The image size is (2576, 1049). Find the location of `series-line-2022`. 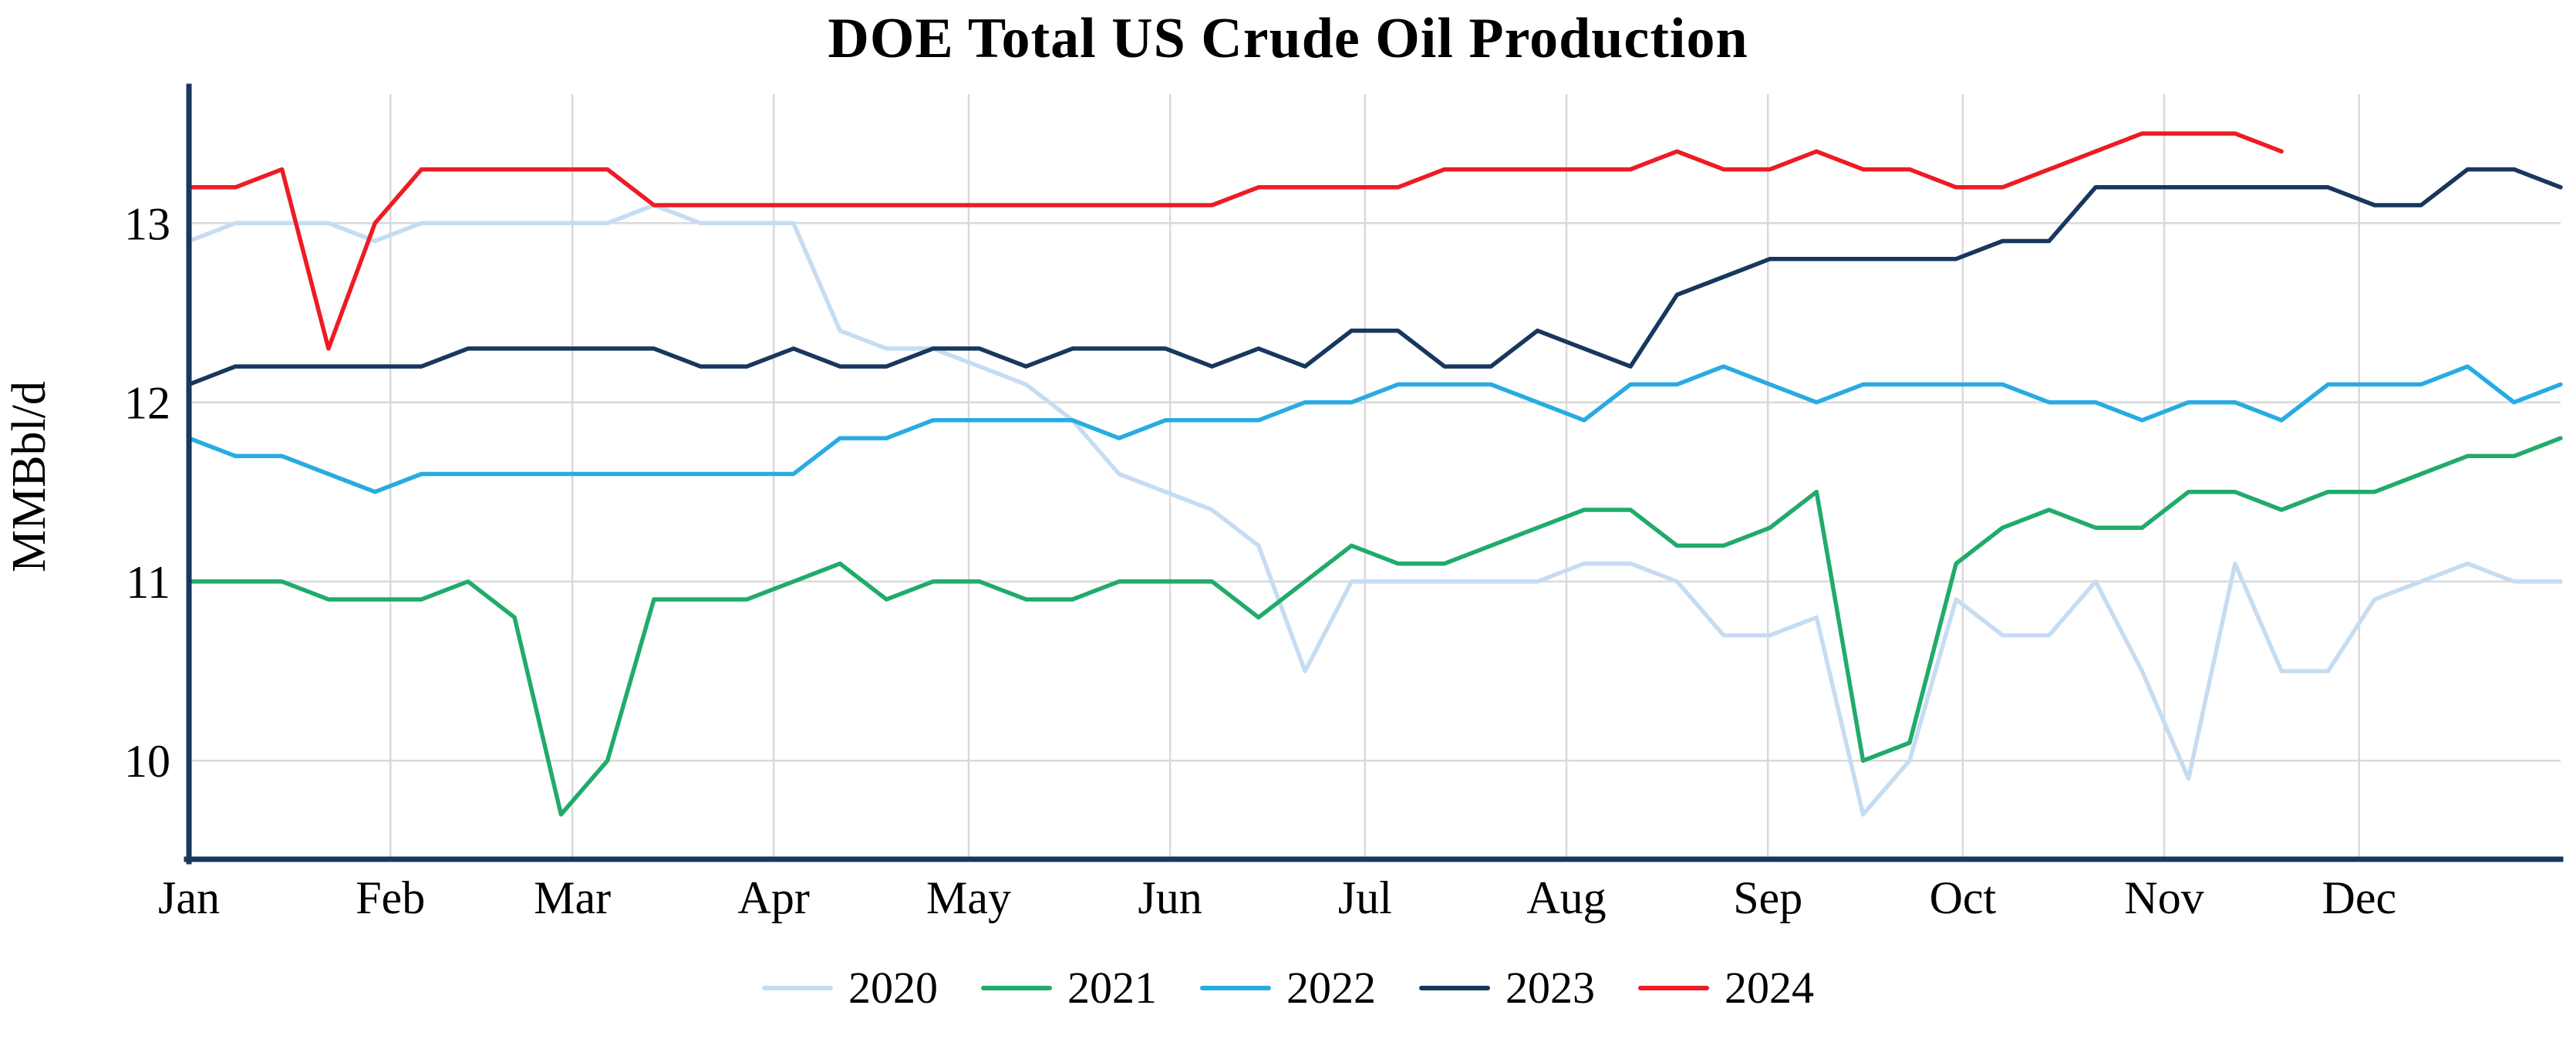

series-line-2022 is located at coordinates (1375, 429).